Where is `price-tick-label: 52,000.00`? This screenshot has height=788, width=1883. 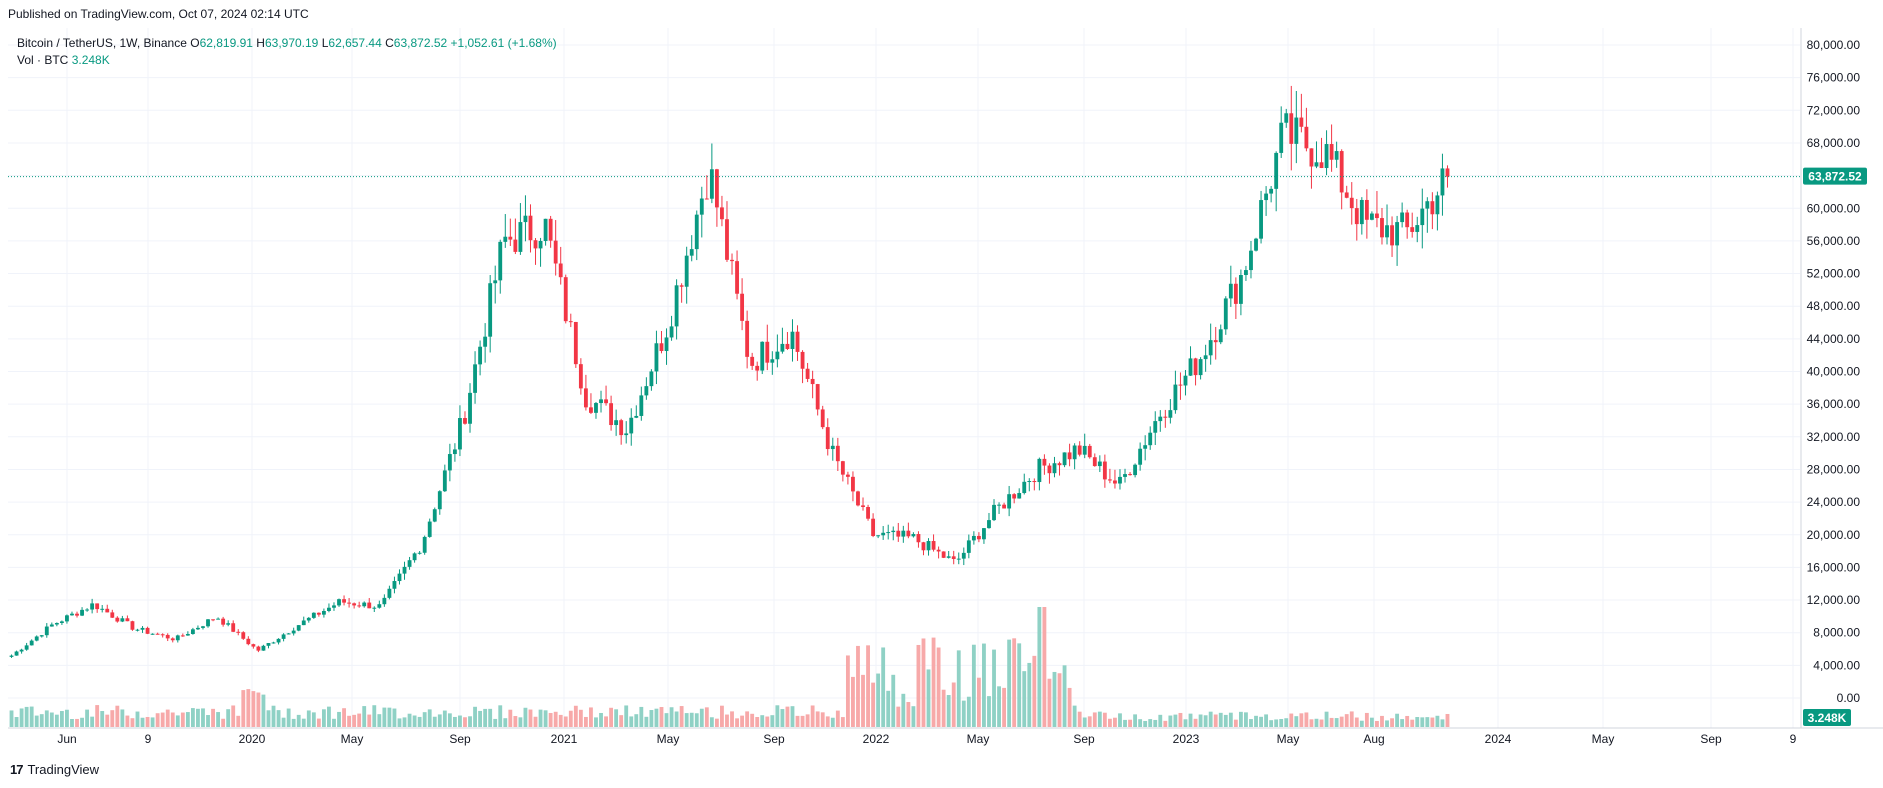 price-tick-label: 52,000.00 is located at coordinates (1834, 274).